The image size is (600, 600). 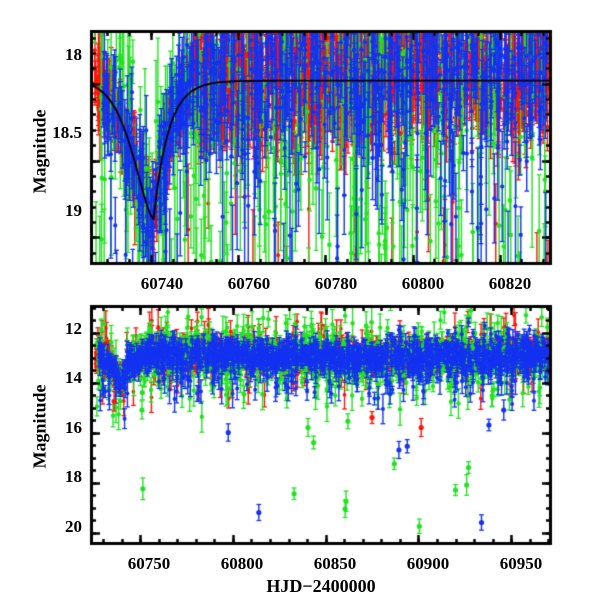 What do you see at coordinates (428, 563) in the screenshot?
I see `bottom-panel-xtick-60900: 60900` at bounding box center [428, 563].